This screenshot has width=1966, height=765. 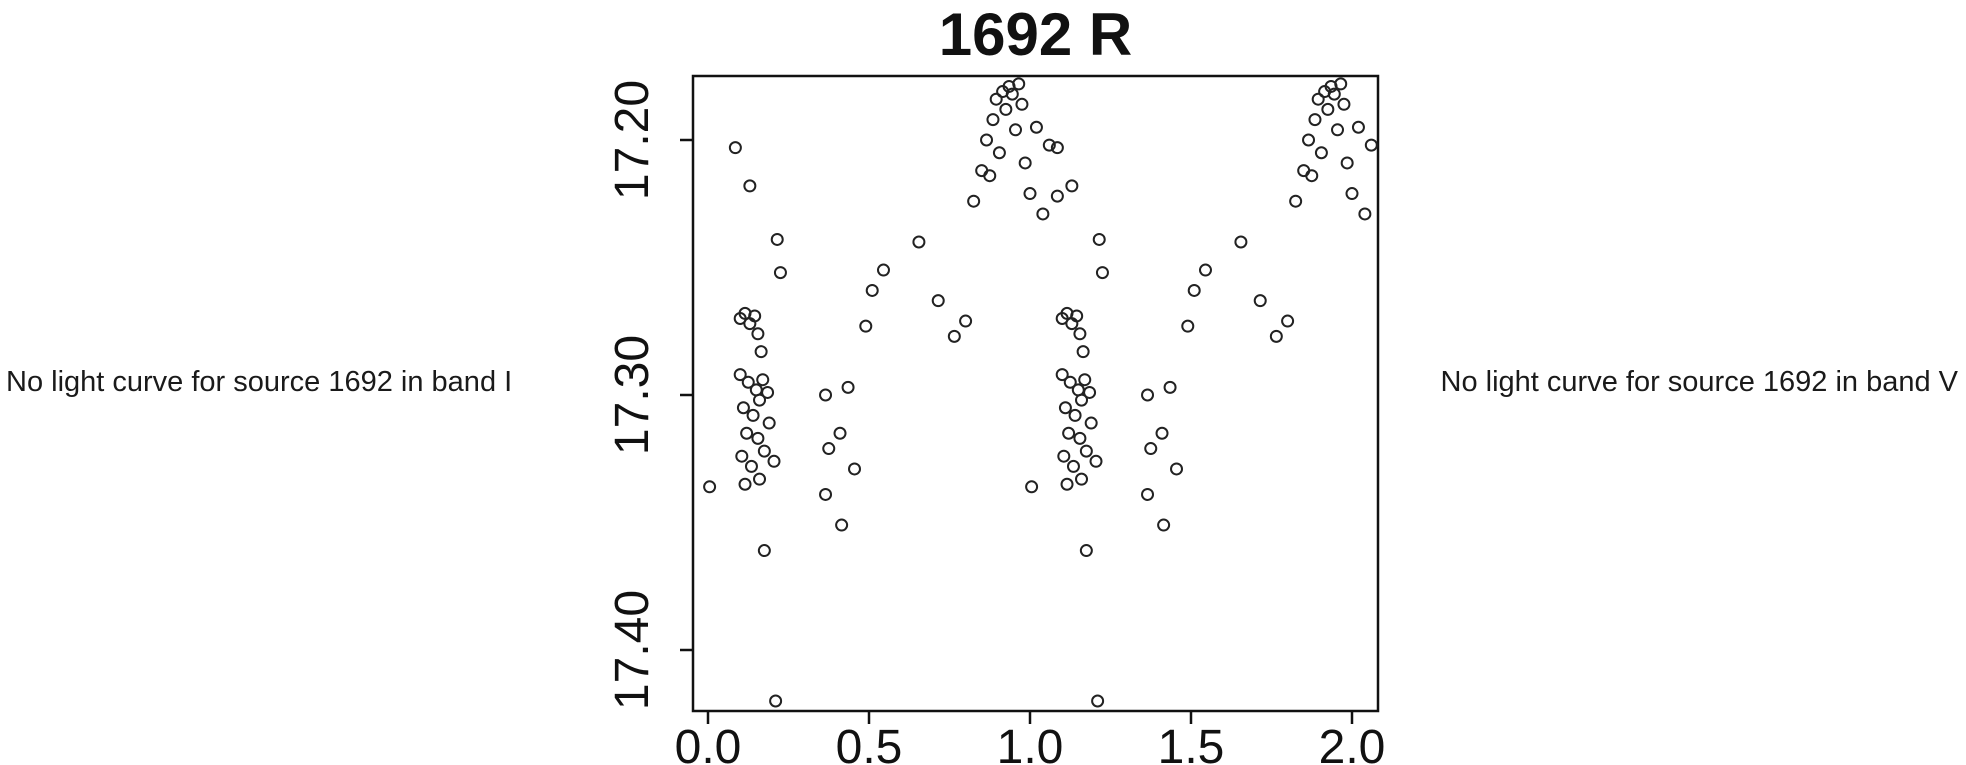 I want to click on y-tick-label: 17.20, so click(x=632, y=140).